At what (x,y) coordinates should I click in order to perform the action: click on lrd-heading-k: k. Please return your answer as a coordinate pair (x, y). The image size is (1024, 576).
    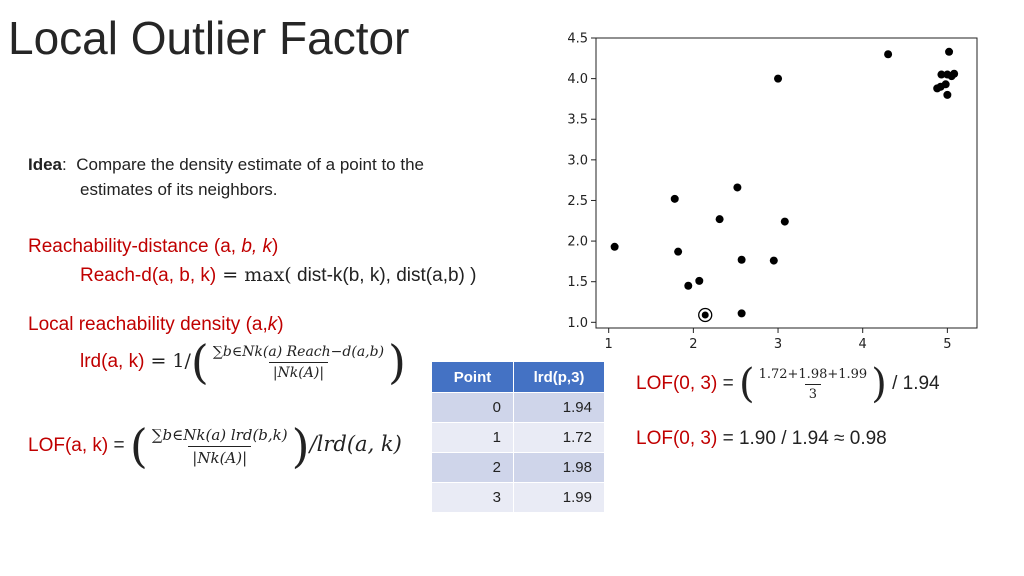
    Looking at the image, I should click on (272, 324).